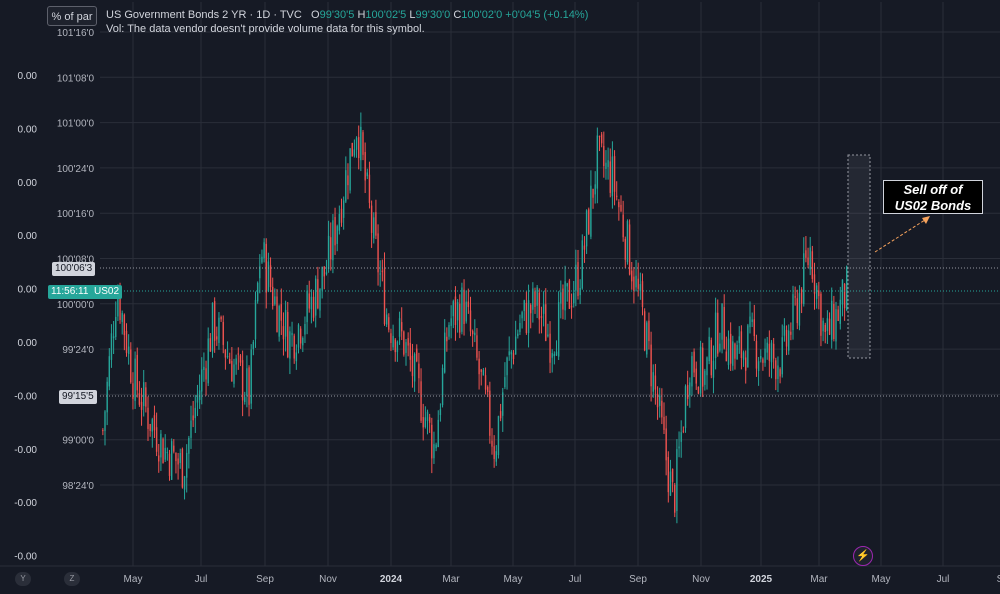 This screenshot has width=1000, height=594. Describe the element at coordinates (74, 269) in the screenshot. I see `price-line-tag-high: 100'06'3` at that location.